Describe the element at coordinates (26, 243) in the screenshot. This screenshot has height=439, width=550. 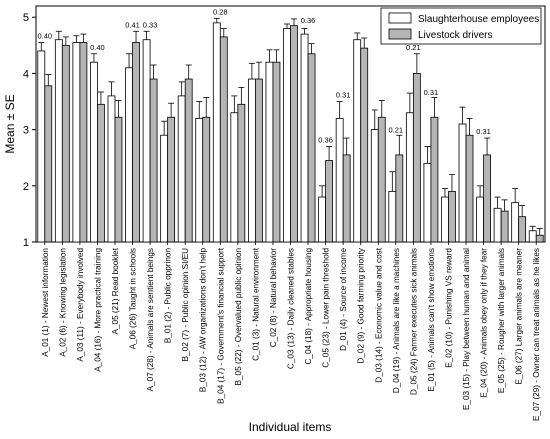
I see `y-tick-label: 1` at that location.